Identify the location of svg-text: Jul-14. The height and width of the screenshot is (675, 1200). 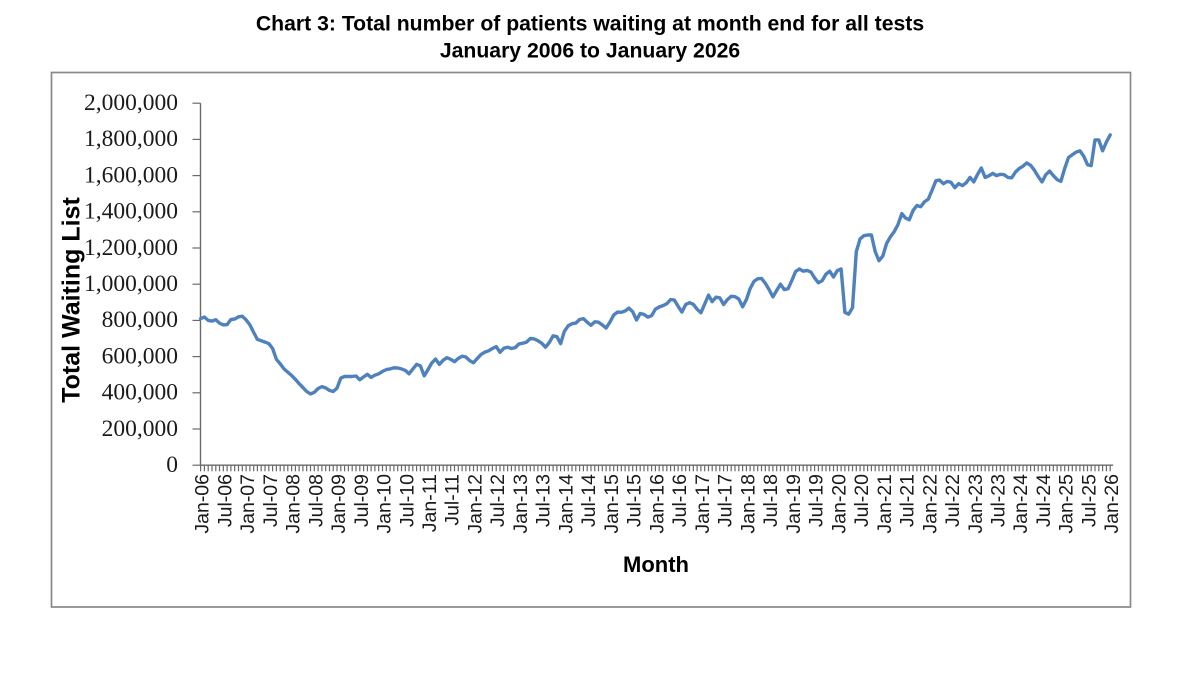
(589, 500).